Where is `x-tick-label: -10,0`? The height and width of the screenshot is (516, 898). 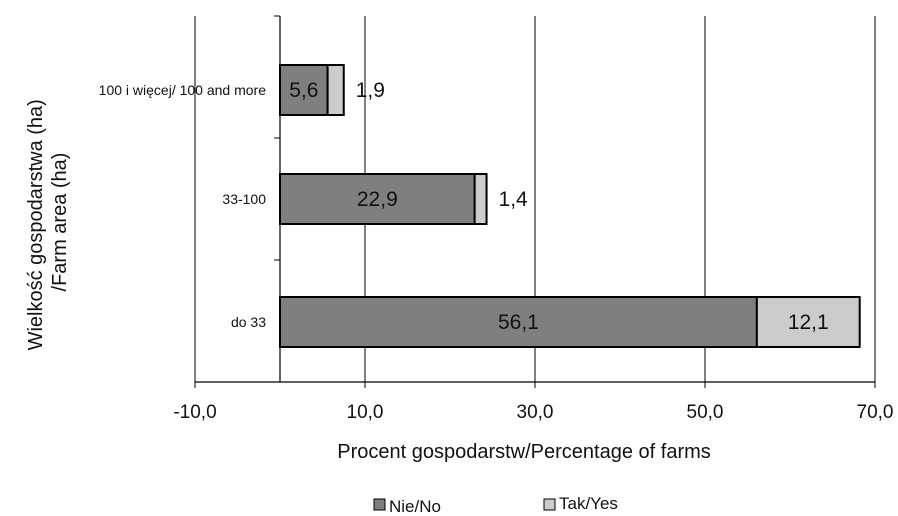 x-tick-label: -10,0 is located at coordinates (194, 412).